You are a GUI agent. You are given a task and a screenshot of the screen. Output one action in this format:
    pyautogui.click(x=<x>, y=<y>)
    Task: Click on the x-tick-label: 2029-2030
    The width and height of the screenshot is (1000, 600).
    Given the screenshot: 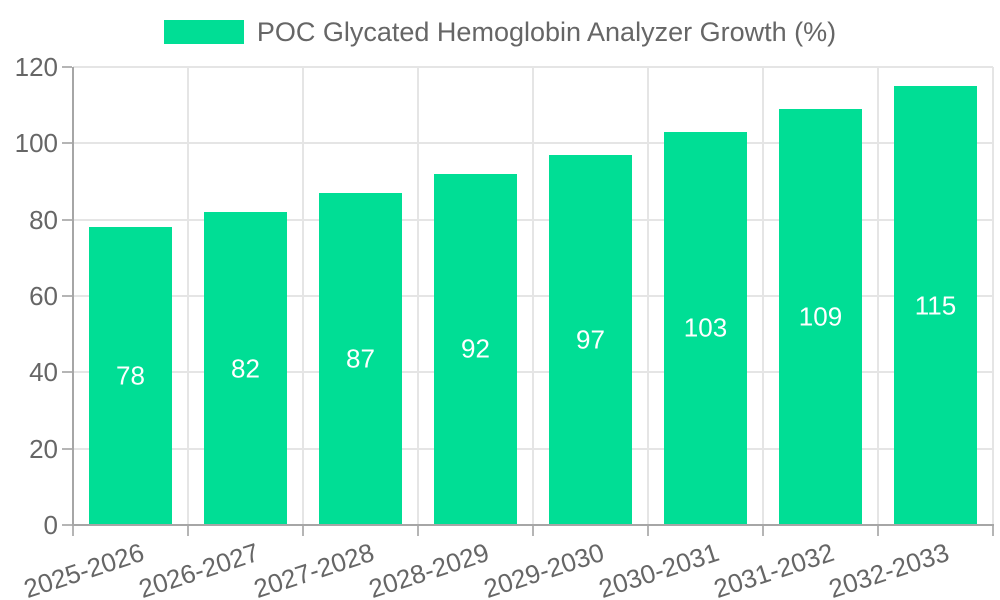 What is the action you would take?
    pyautogui.click(x=544, y=568)
    